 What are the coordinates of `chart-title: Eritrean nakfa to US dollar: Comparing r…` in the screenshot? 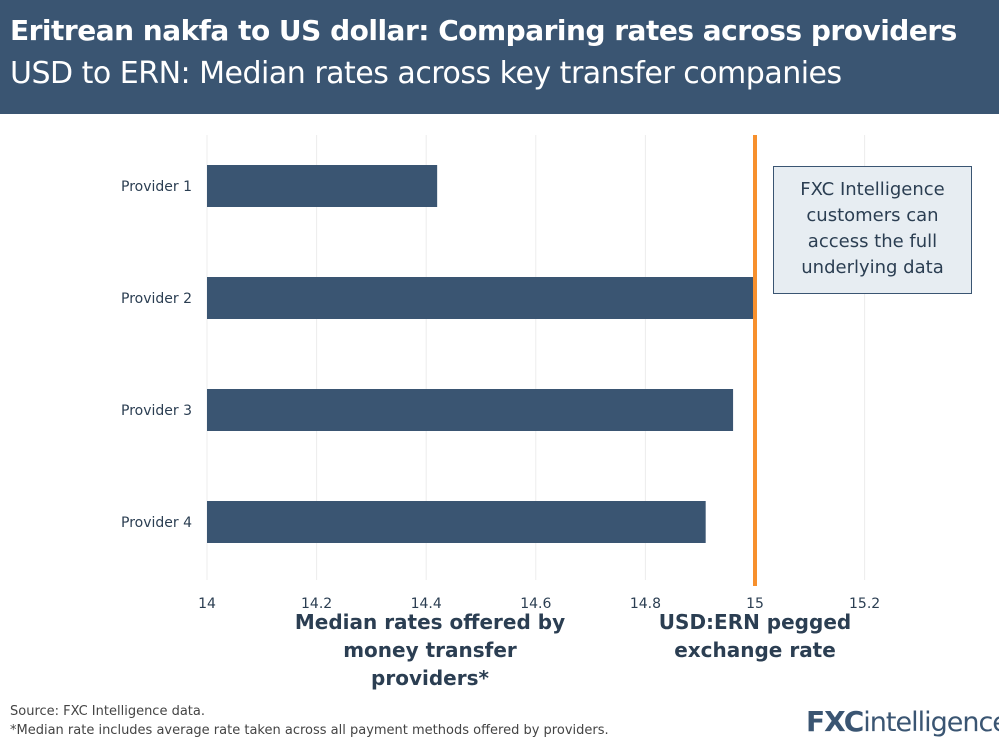 It's located at (483, 30).